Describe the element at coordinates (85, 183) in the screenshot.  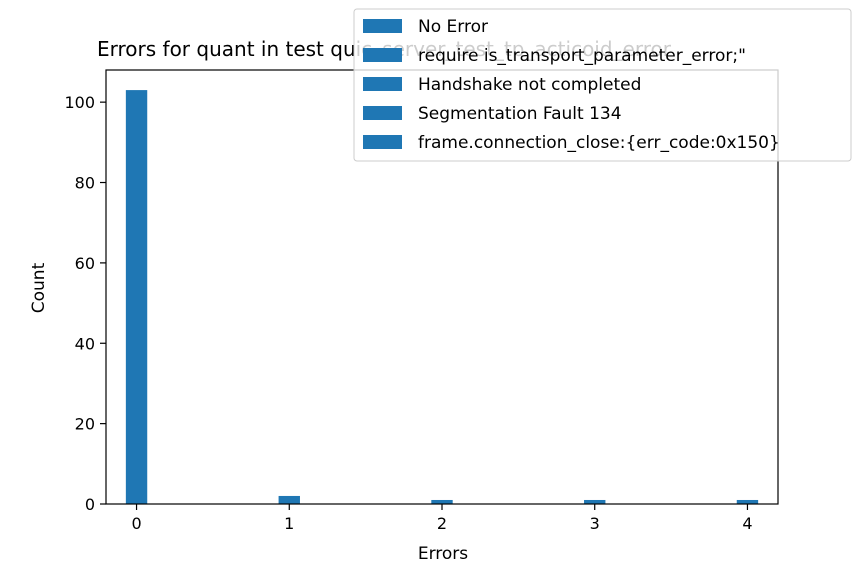
I see `y-tick-label-80: 80` at that location.